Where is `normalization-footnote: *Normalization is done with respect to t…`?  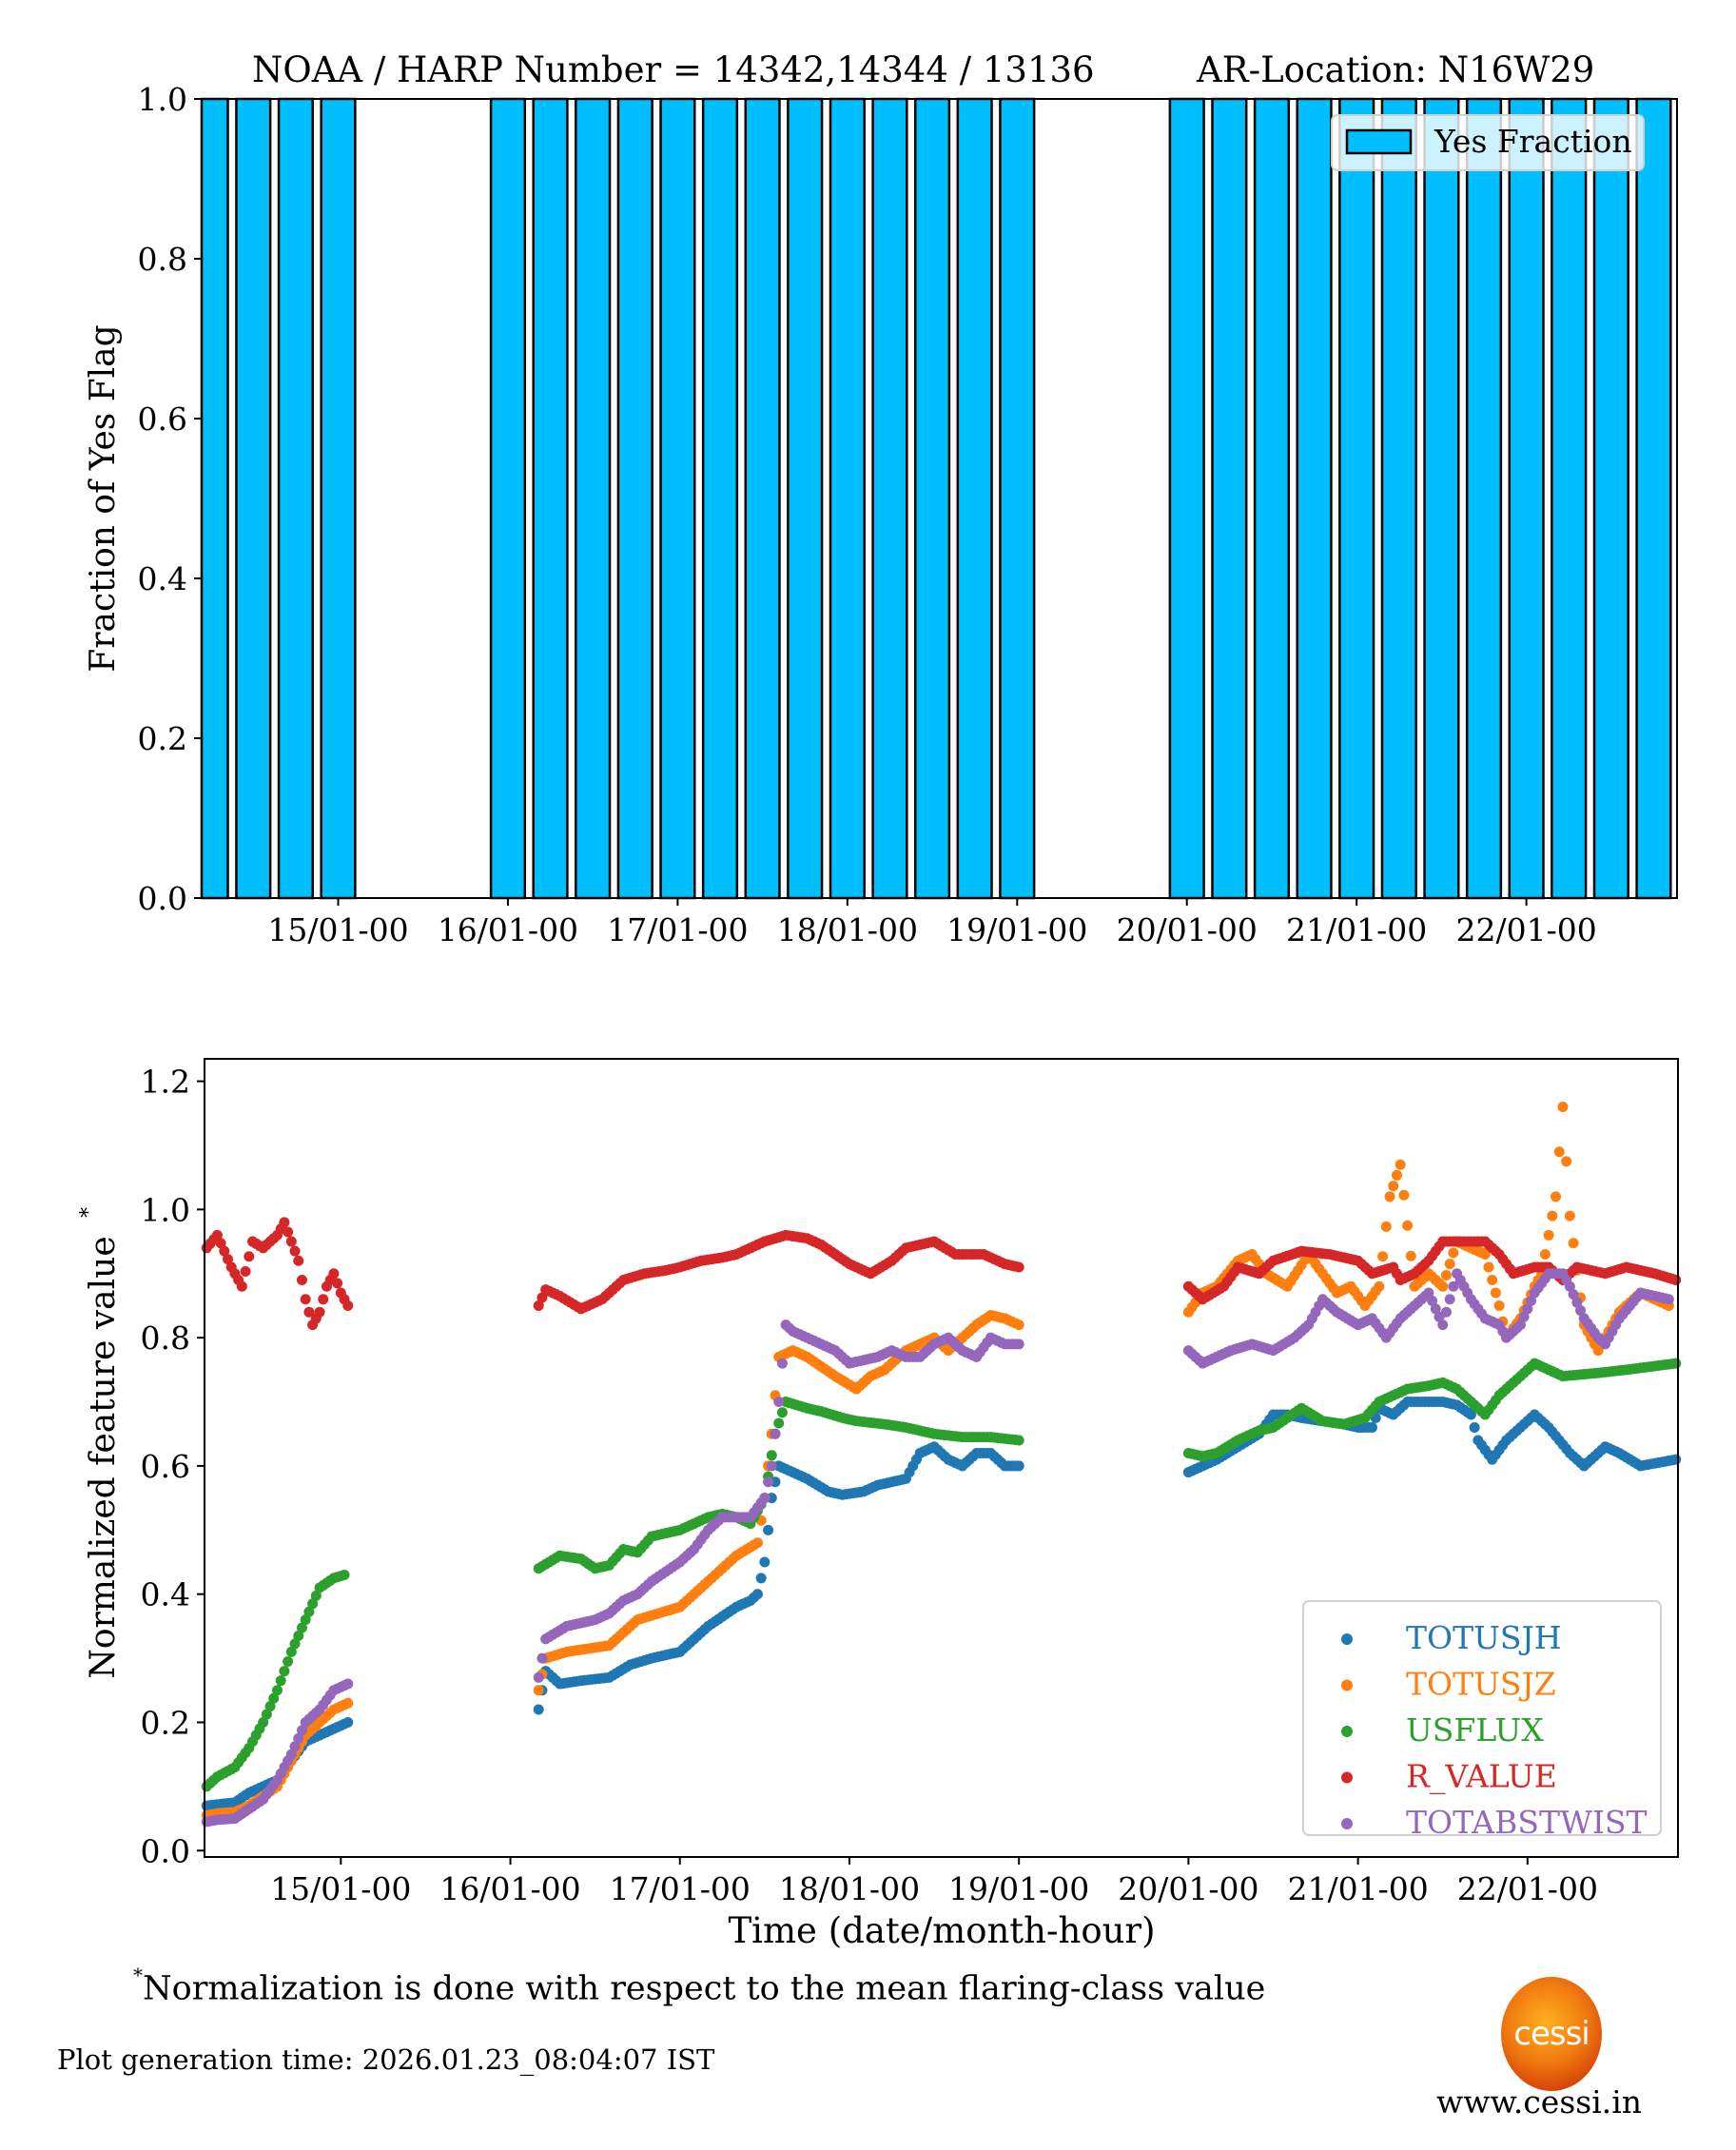
normalization-footnote: *Normalization is done with respect to t… is located at coordinates (699, 1986).